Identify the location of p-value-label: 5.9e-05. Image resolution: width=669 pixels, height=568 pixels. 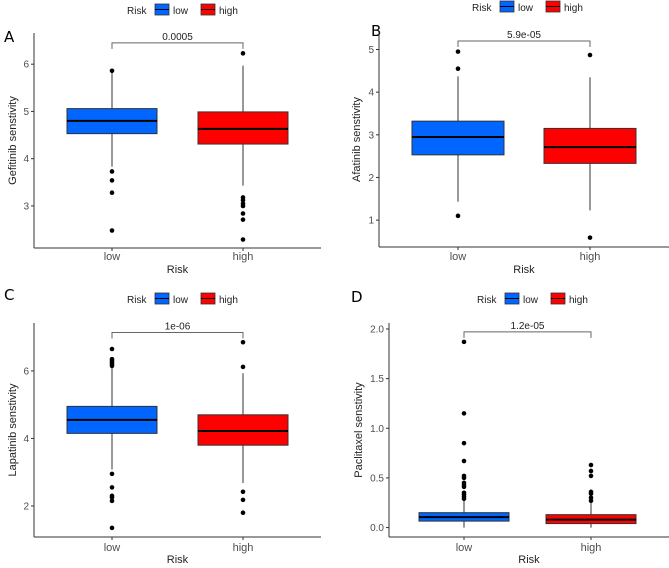
(524, 35).